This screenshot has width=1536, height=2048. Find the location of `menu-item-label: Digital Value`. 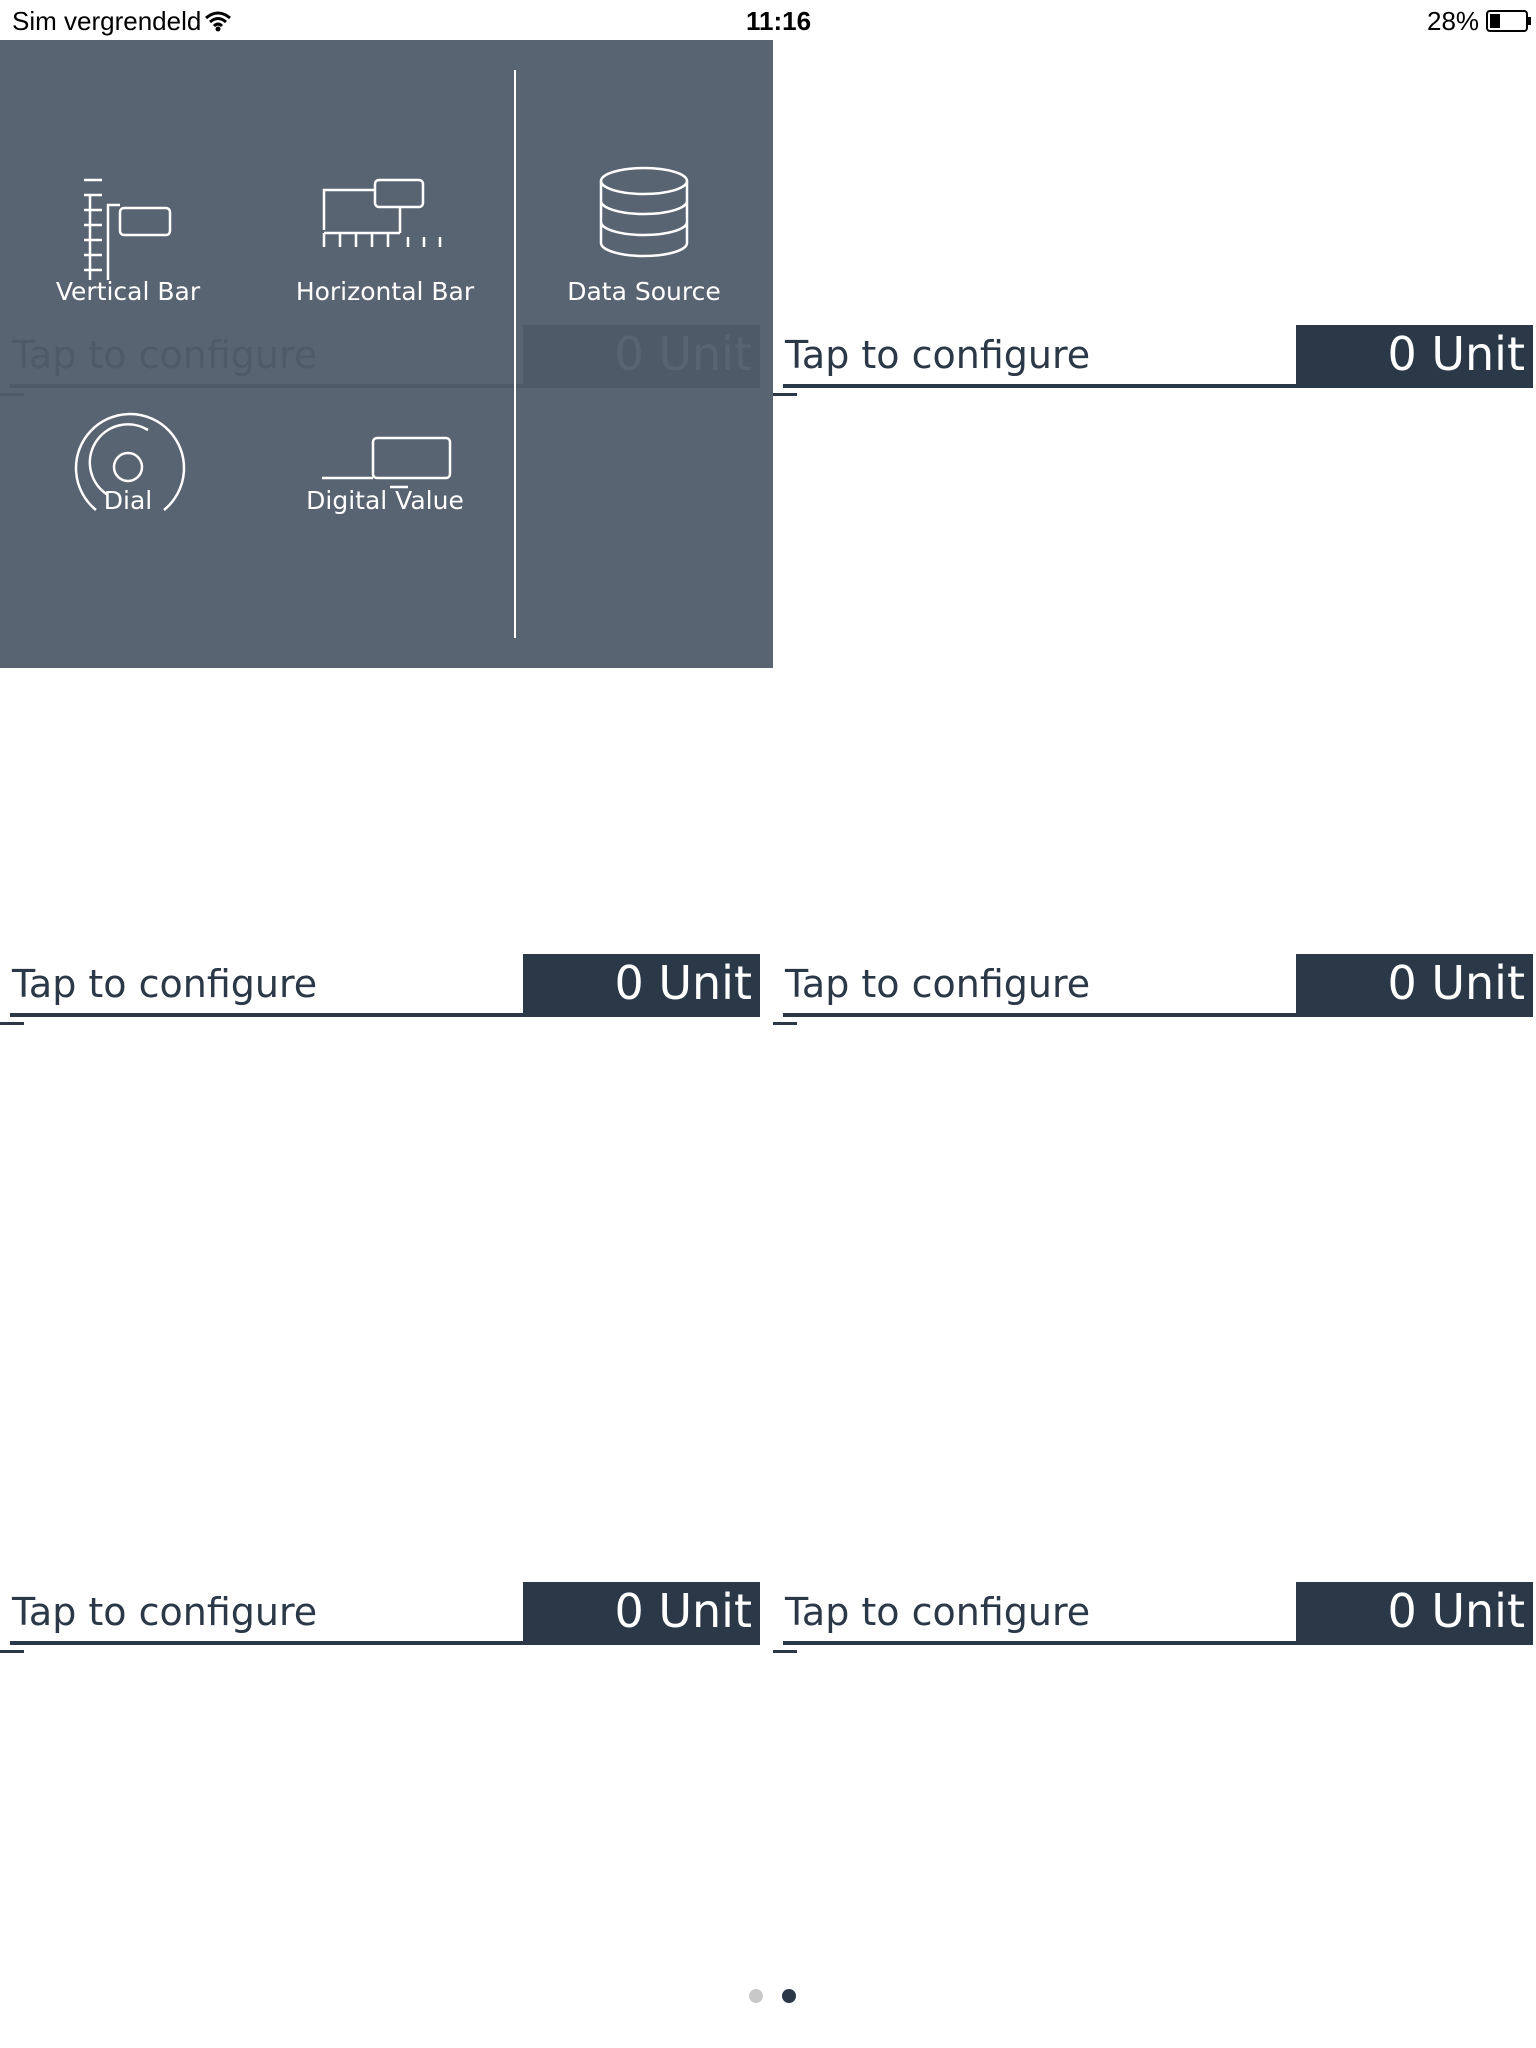

menu-item-label: Digital Value is located at coordinates (385, 500).